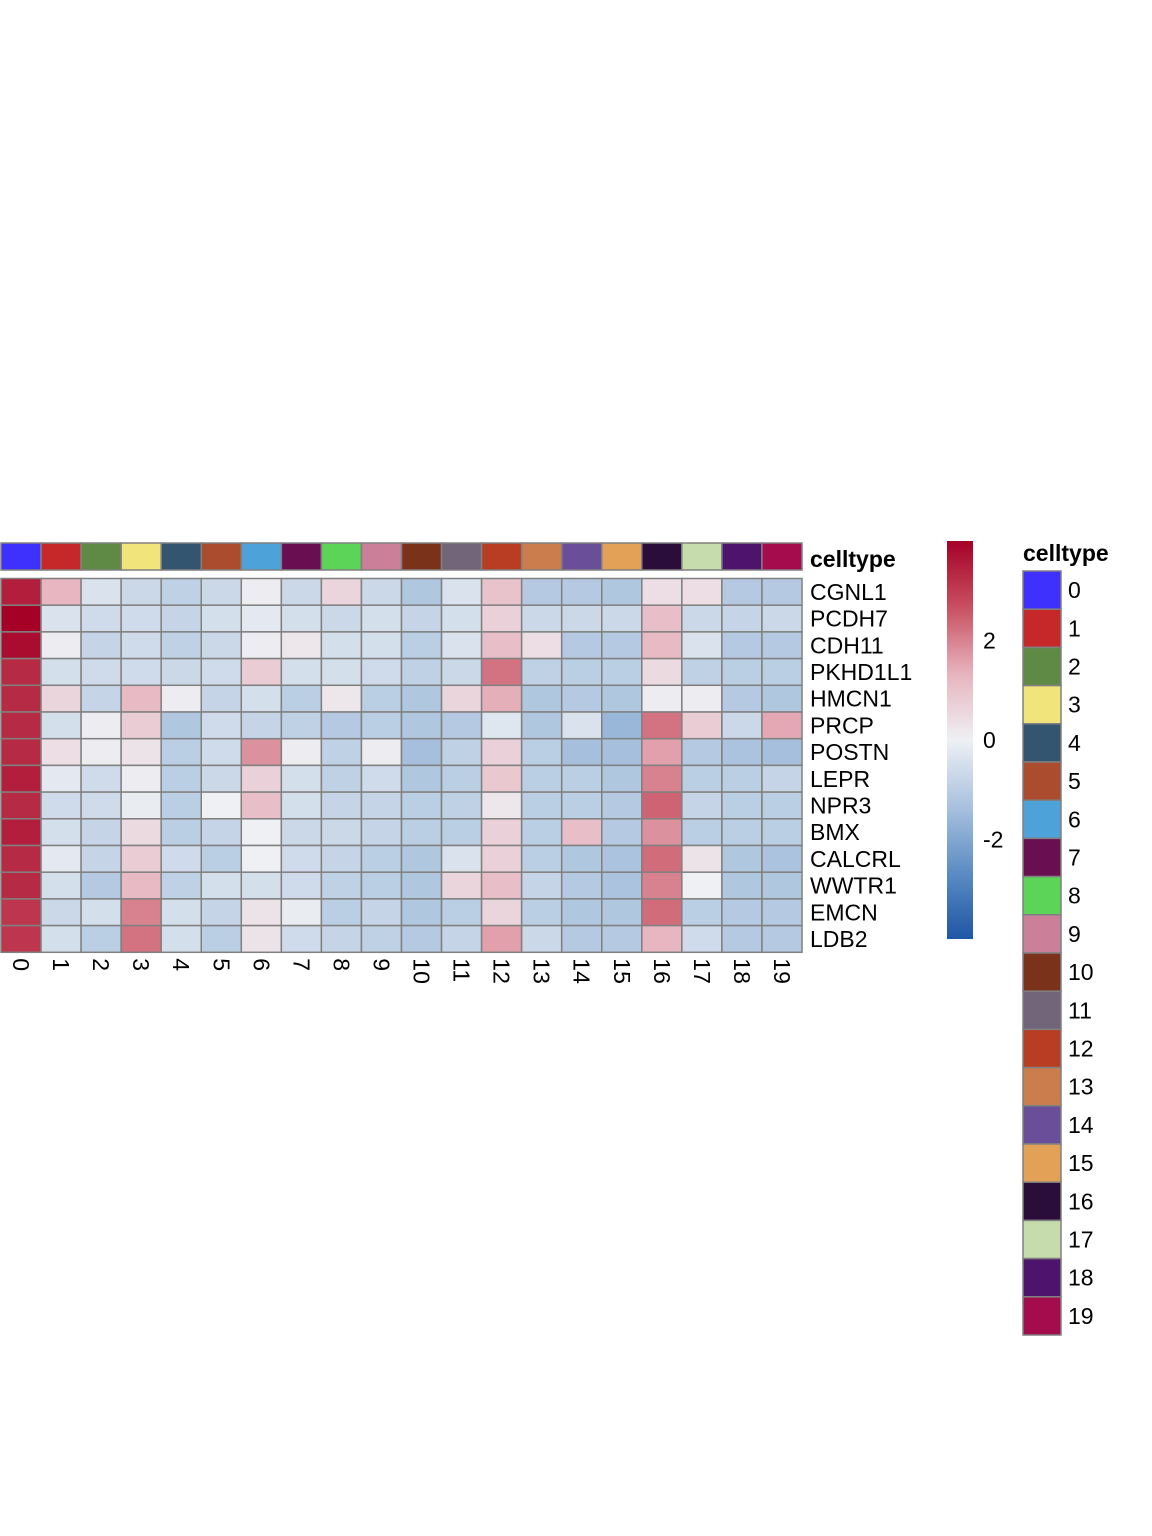 This screenshot has height=1536, width=1152. Describe the element at coordinates (622, 971) in the screenshot. I see `column-label: 15` at that location.